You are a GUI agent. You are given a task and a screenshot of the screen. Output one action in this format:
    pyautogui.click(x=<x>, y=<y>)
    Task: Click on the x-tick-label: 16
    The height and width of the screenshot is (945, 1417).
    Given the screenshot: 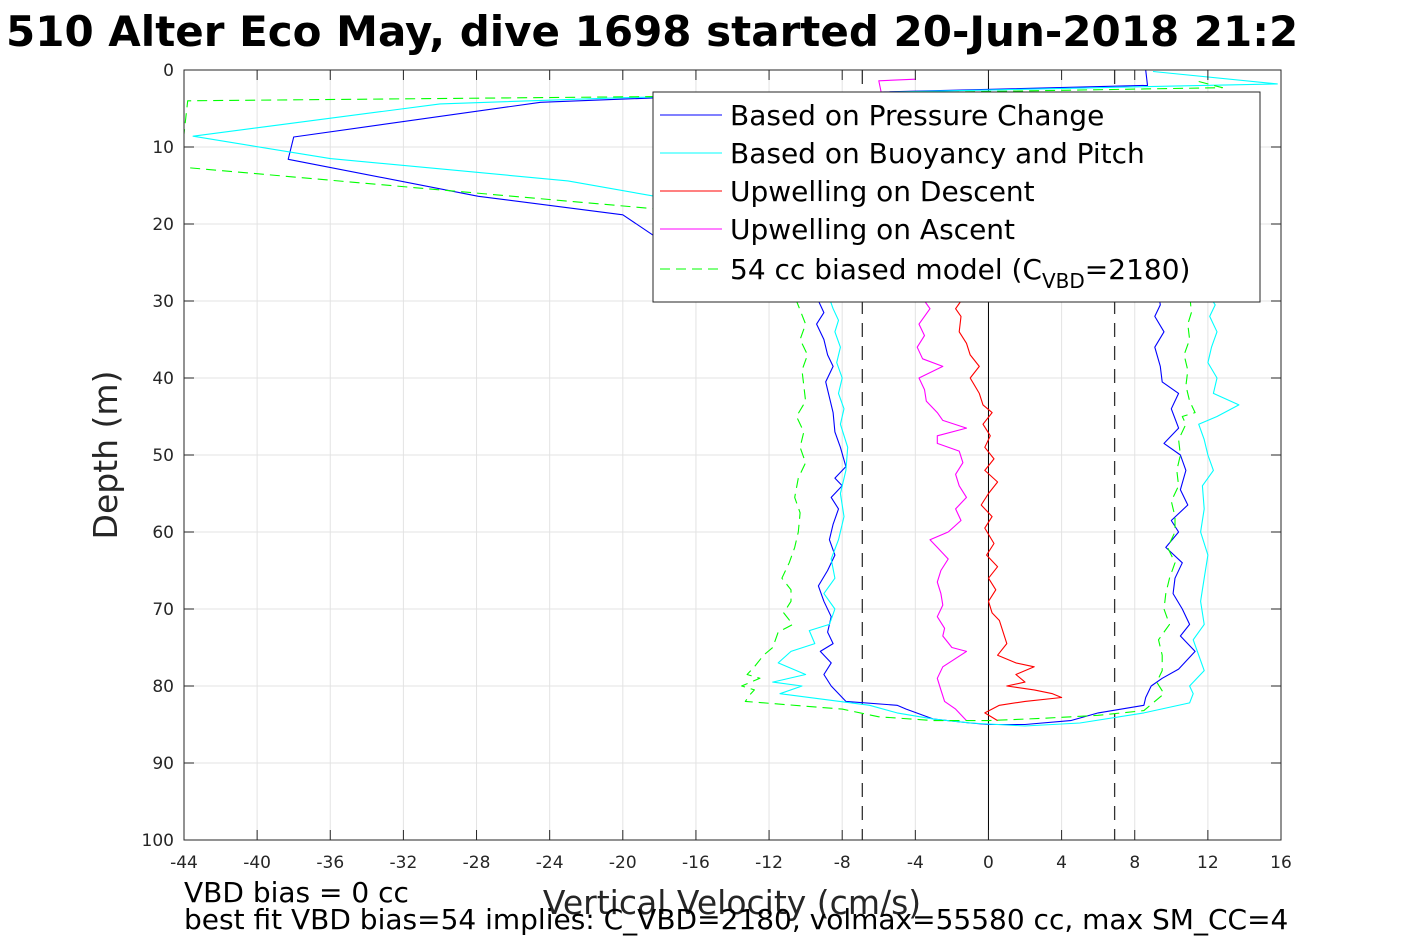 What is the action you would take?
    pyautogui.click(x=1281, y=863)
    